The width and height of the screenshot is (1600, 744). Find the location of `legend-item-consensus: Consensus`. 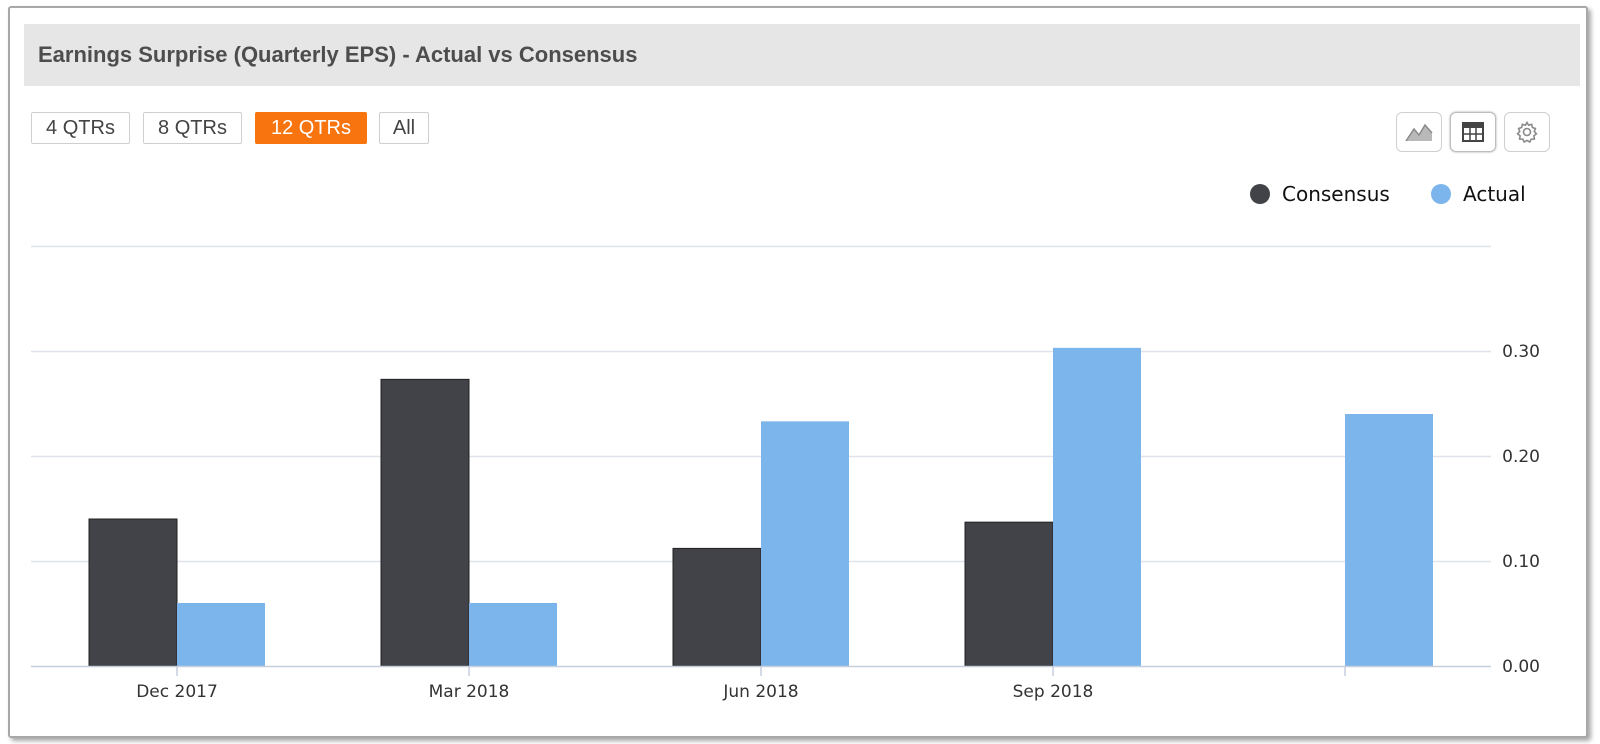

legend-item-consensus: Consensus is located at coordinates (1320, 194).